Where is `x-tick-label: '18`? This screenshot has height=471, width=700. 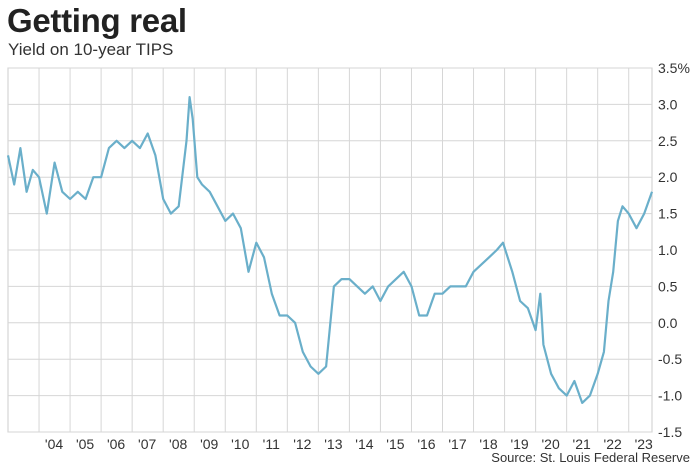
x-tick-label: '18 is located at coordinates (488, 444).